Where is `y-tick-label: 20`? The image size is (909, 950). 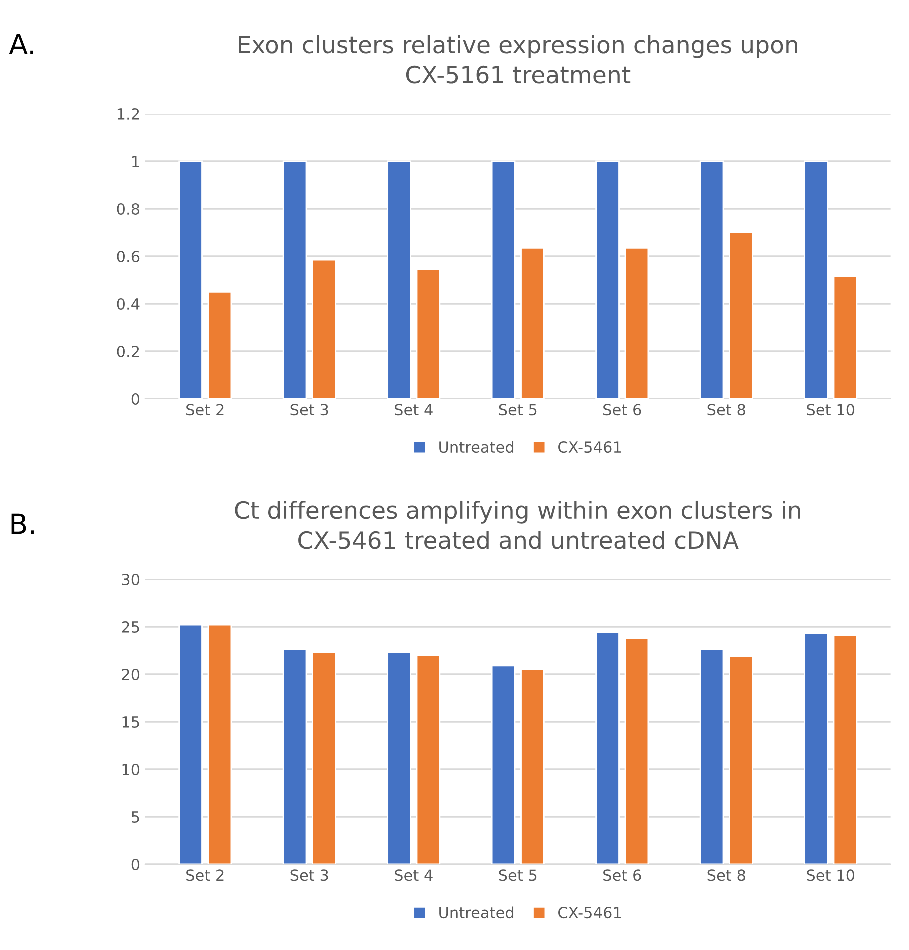
y-tick-label: 20 is located at coordinates (131, 674).